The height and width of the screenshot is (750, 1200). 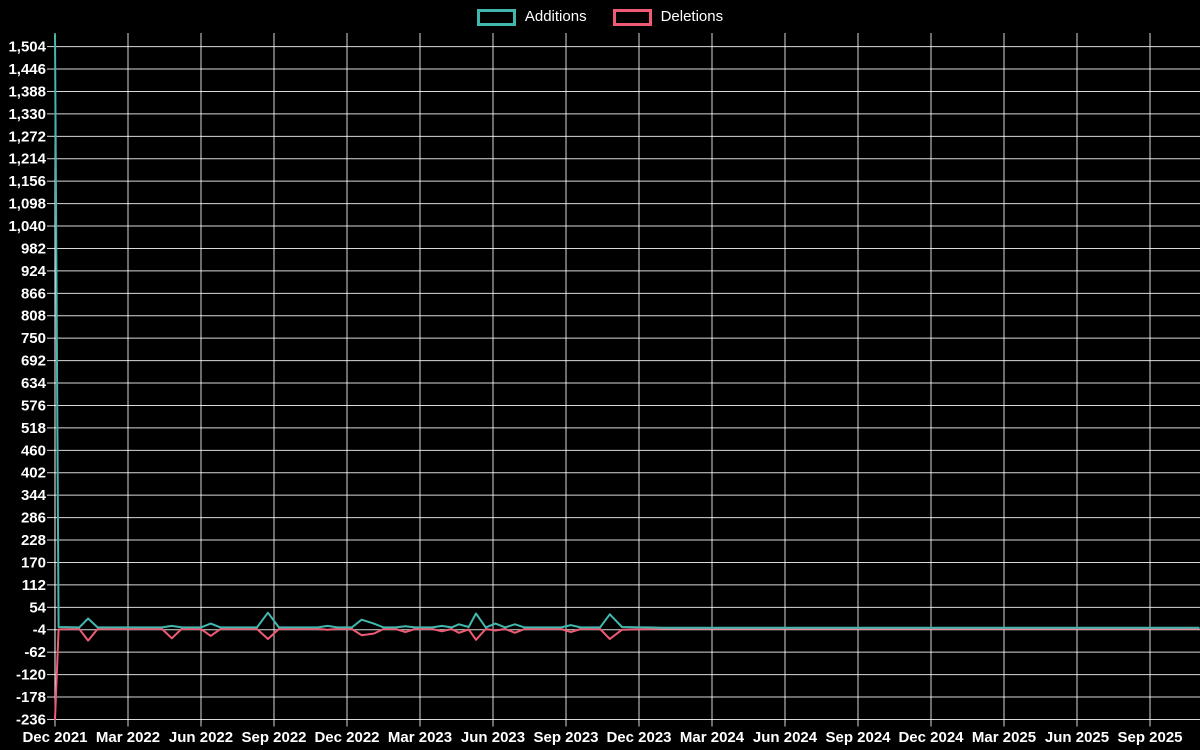 I want to click on svg-text: Sep 2023, so click(x=565, y=737).